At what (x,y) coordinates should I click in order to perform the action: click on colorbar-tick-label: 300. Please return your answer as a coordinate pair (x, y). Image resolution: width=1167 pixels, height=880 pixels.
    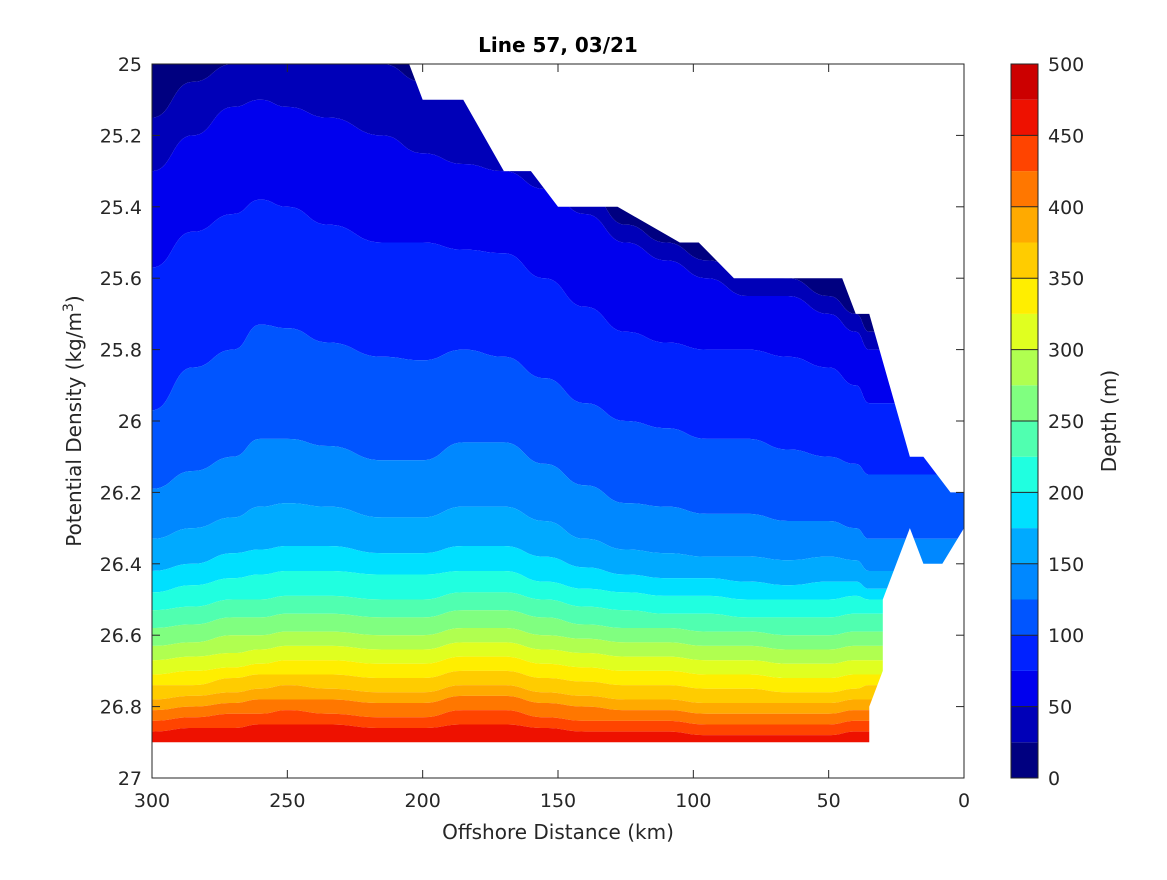
    Looking at the image, I should click on (1066, 351).